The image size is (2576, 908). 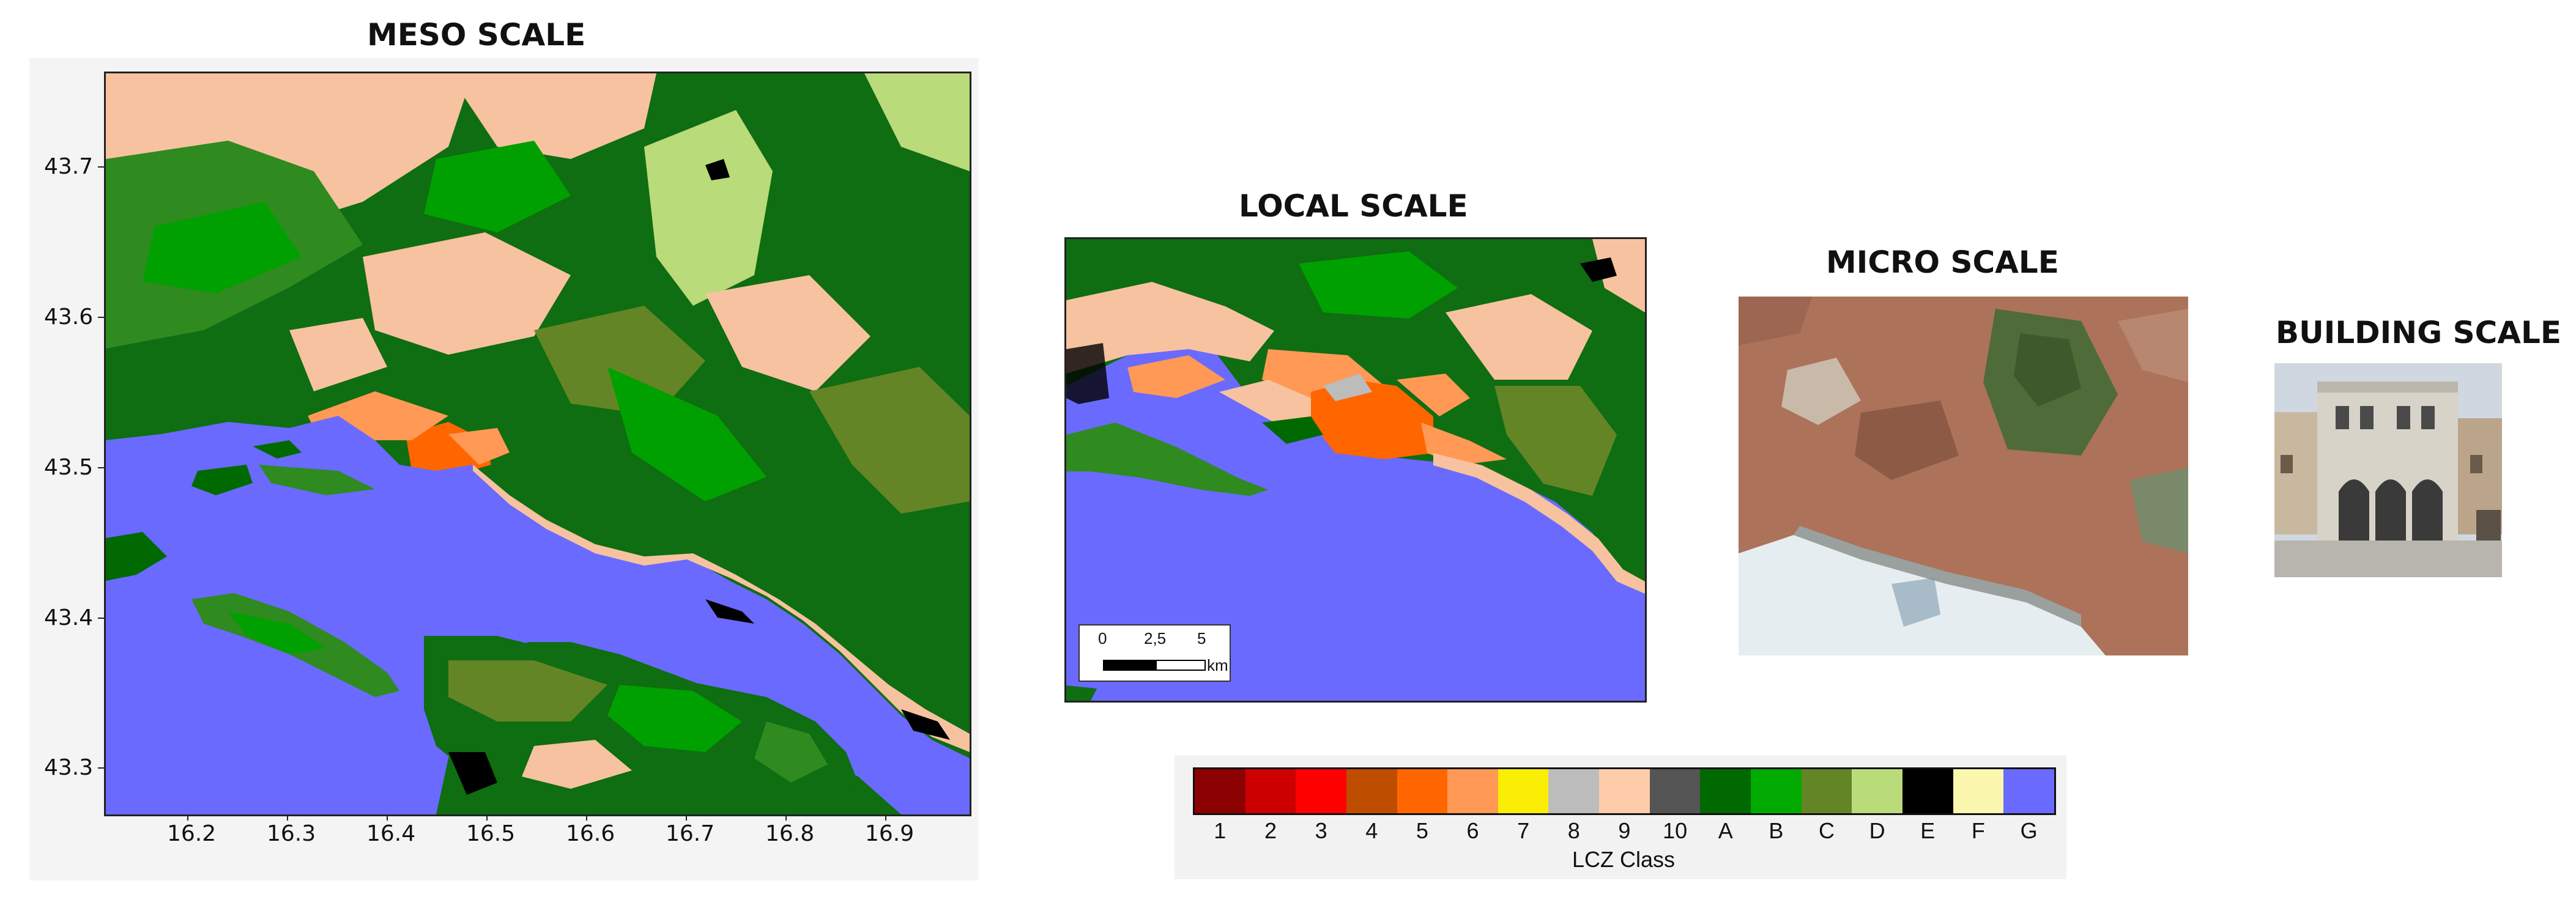 I want to click on lcz-swatch-E, so click(x=1927, y=791).